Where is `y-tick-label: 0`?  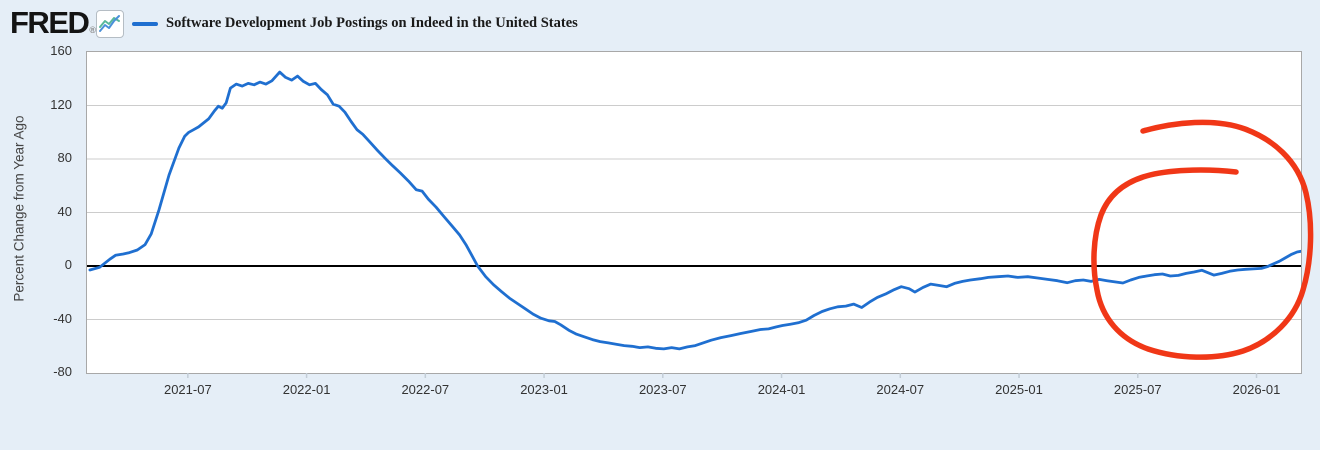
y-tick-label: 0 is located at coordinates (68, 264).